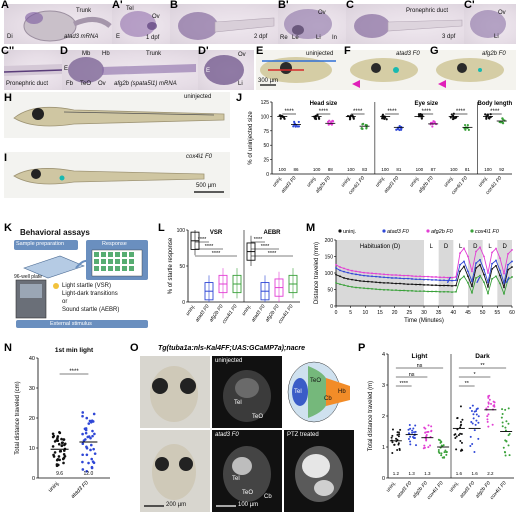 The height and width of the screenshot is (519, 520). I want to click on sig-label: **, so click(482, 366).